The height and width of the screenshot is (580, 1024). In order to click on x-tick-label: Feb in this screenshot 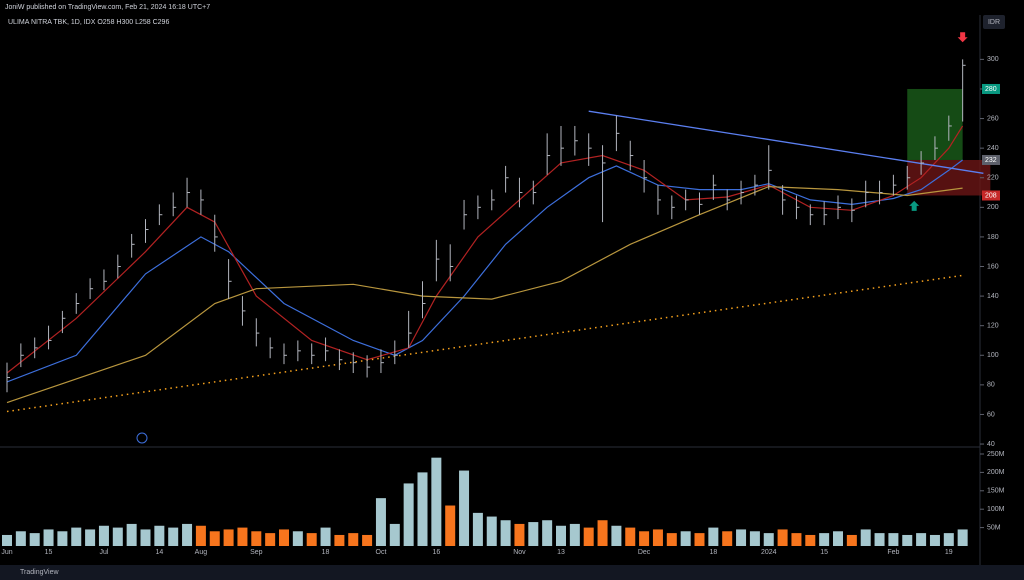, I will do `click(893, 552)`.